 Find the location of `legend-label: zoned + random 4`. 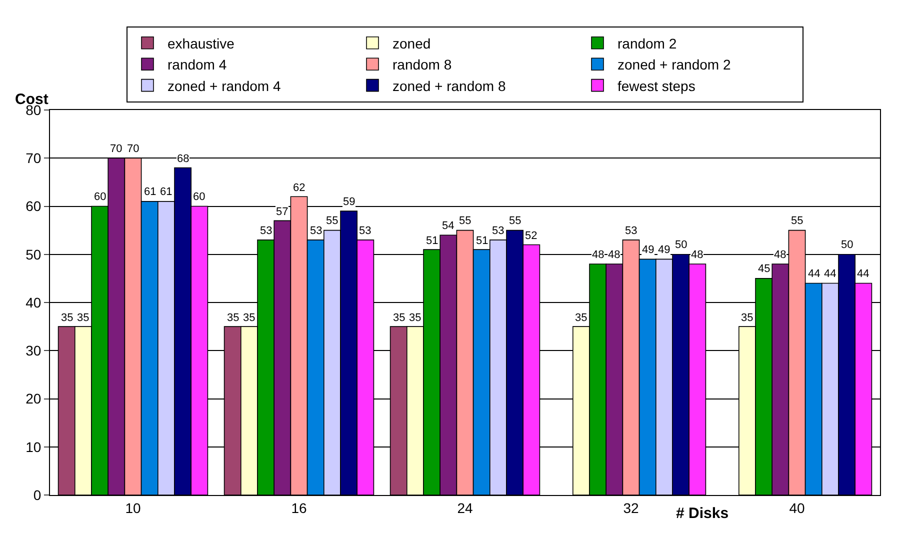

legend-label: zoned + random 4 is located at coordinates (224, 86).